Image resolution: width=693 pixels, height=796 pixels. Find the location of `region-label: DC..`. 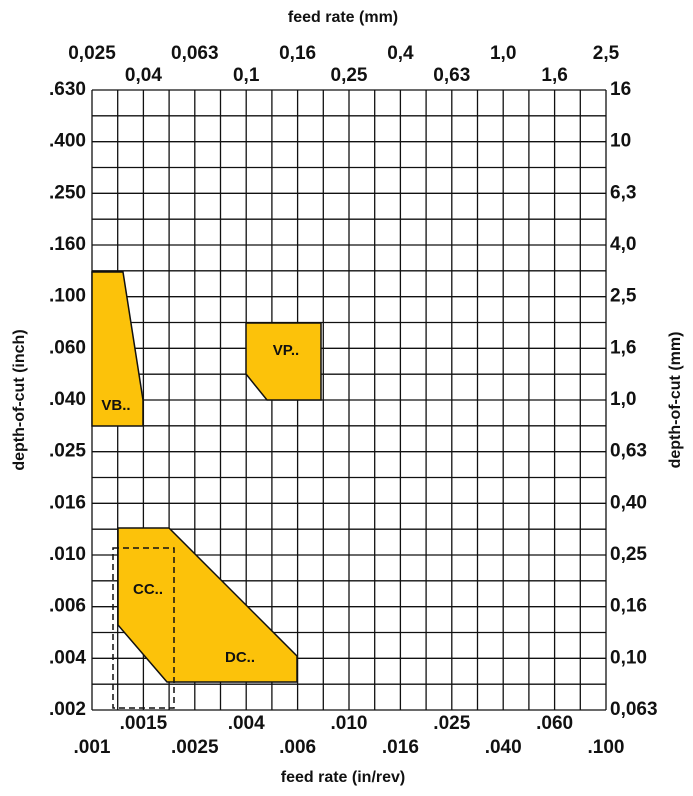

region-label: DC.. is located at coordinates (240, 657).